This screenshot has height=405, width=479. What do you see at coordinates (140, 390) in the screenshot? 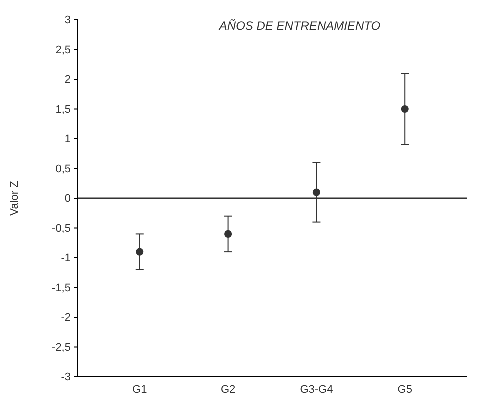
I see `x-tick-label: G1` at bounding box center [140, 390].